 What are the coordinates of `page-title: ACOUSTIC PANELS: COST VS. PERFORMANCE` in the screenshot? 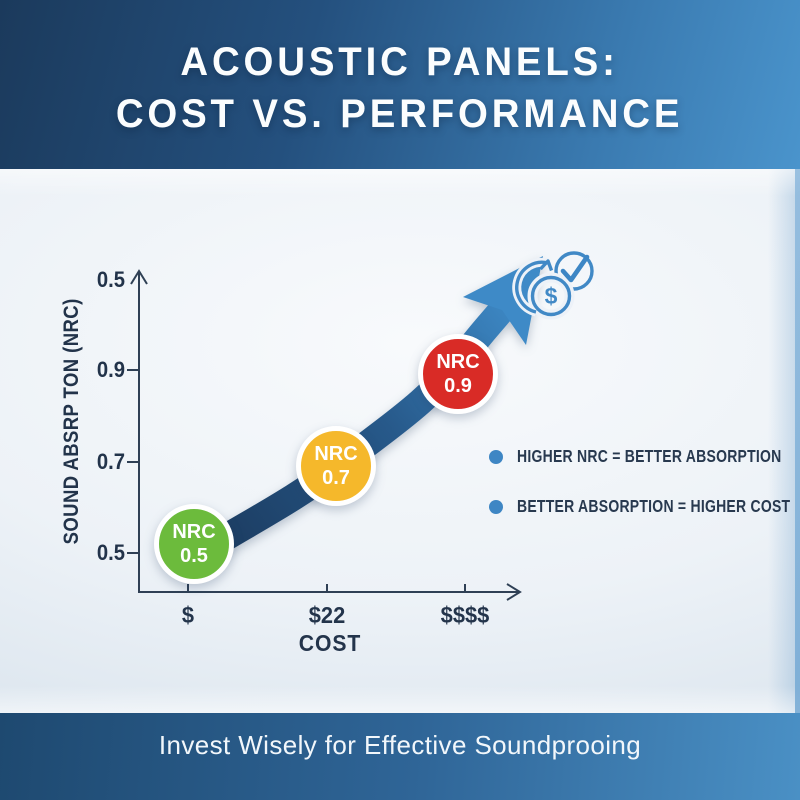 It's located at (400, 88).